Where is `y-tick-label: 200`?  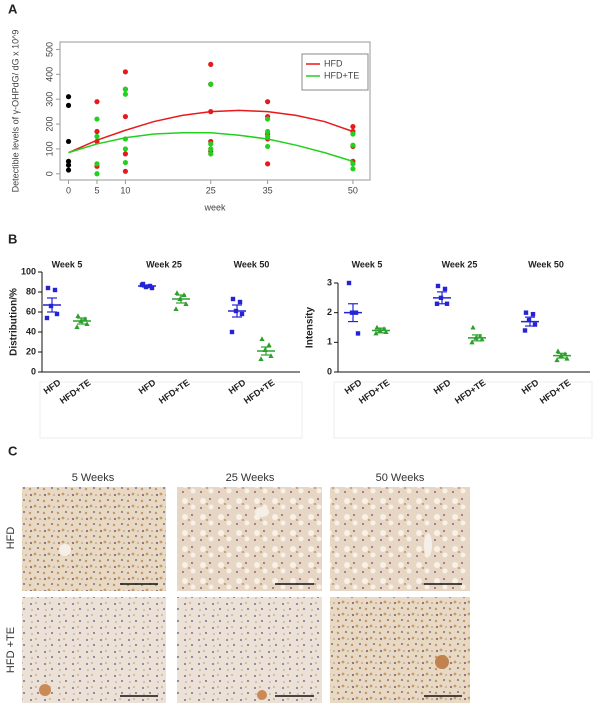 y-tick-label: 200 is located at coordinates (49, 124).